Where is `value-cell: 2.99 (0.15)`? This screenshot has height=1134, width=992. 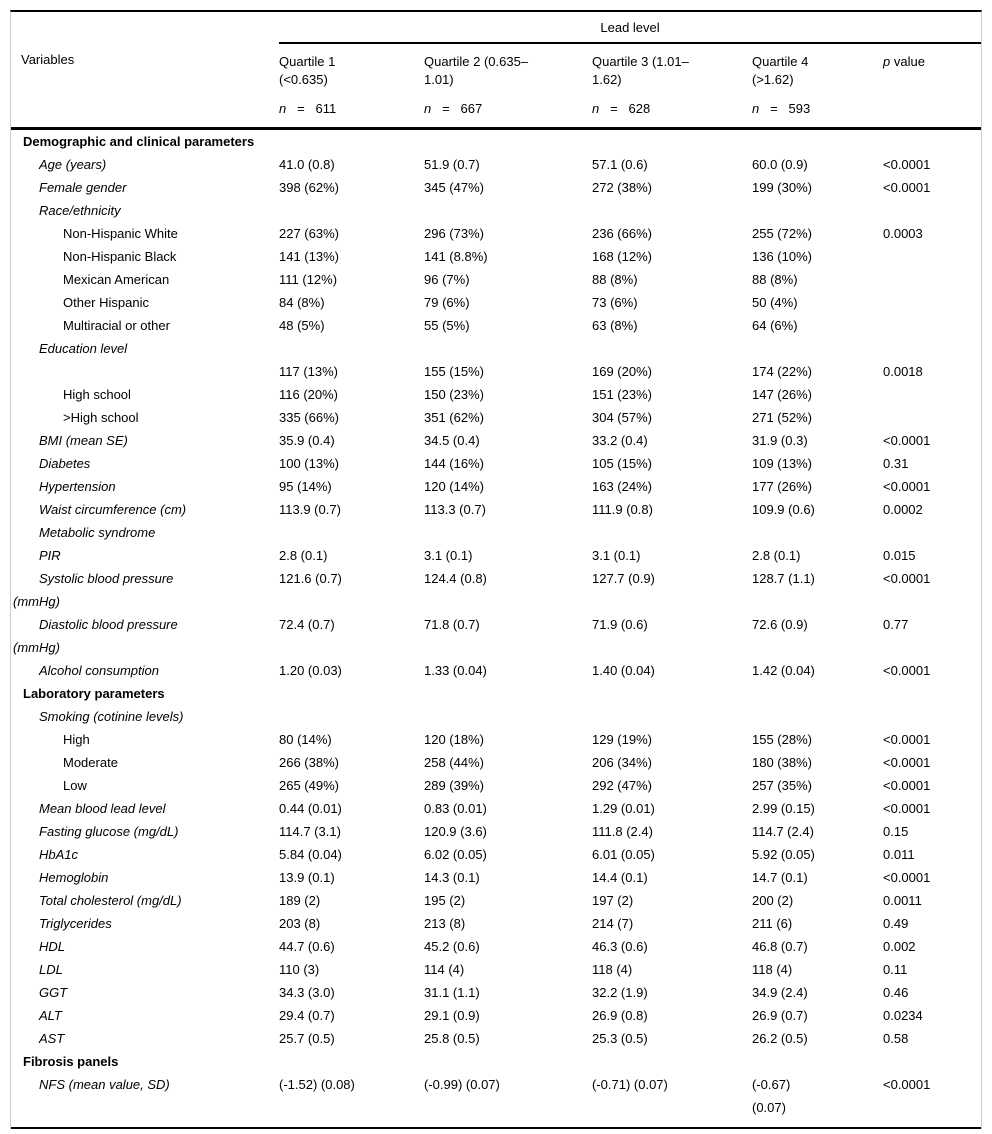
value-cell: 2.99 (0.15) is located at coordinates (783, 808).